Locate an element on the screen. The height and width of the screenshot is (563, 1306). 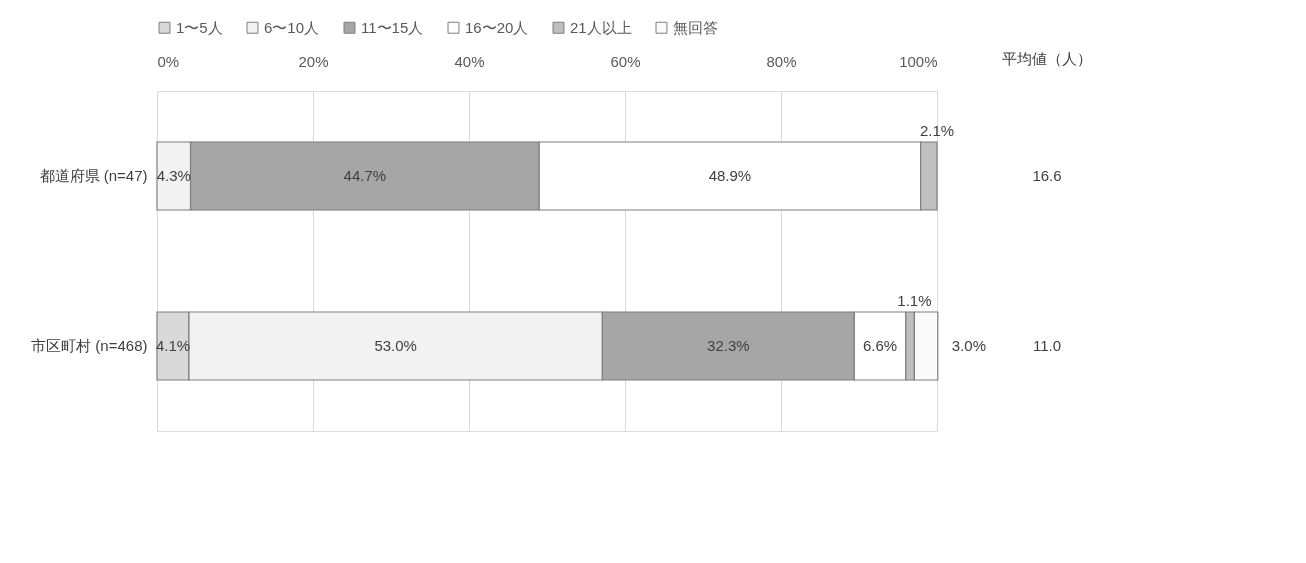
x-tick-label: 20% is located at coordinates (313, 61).